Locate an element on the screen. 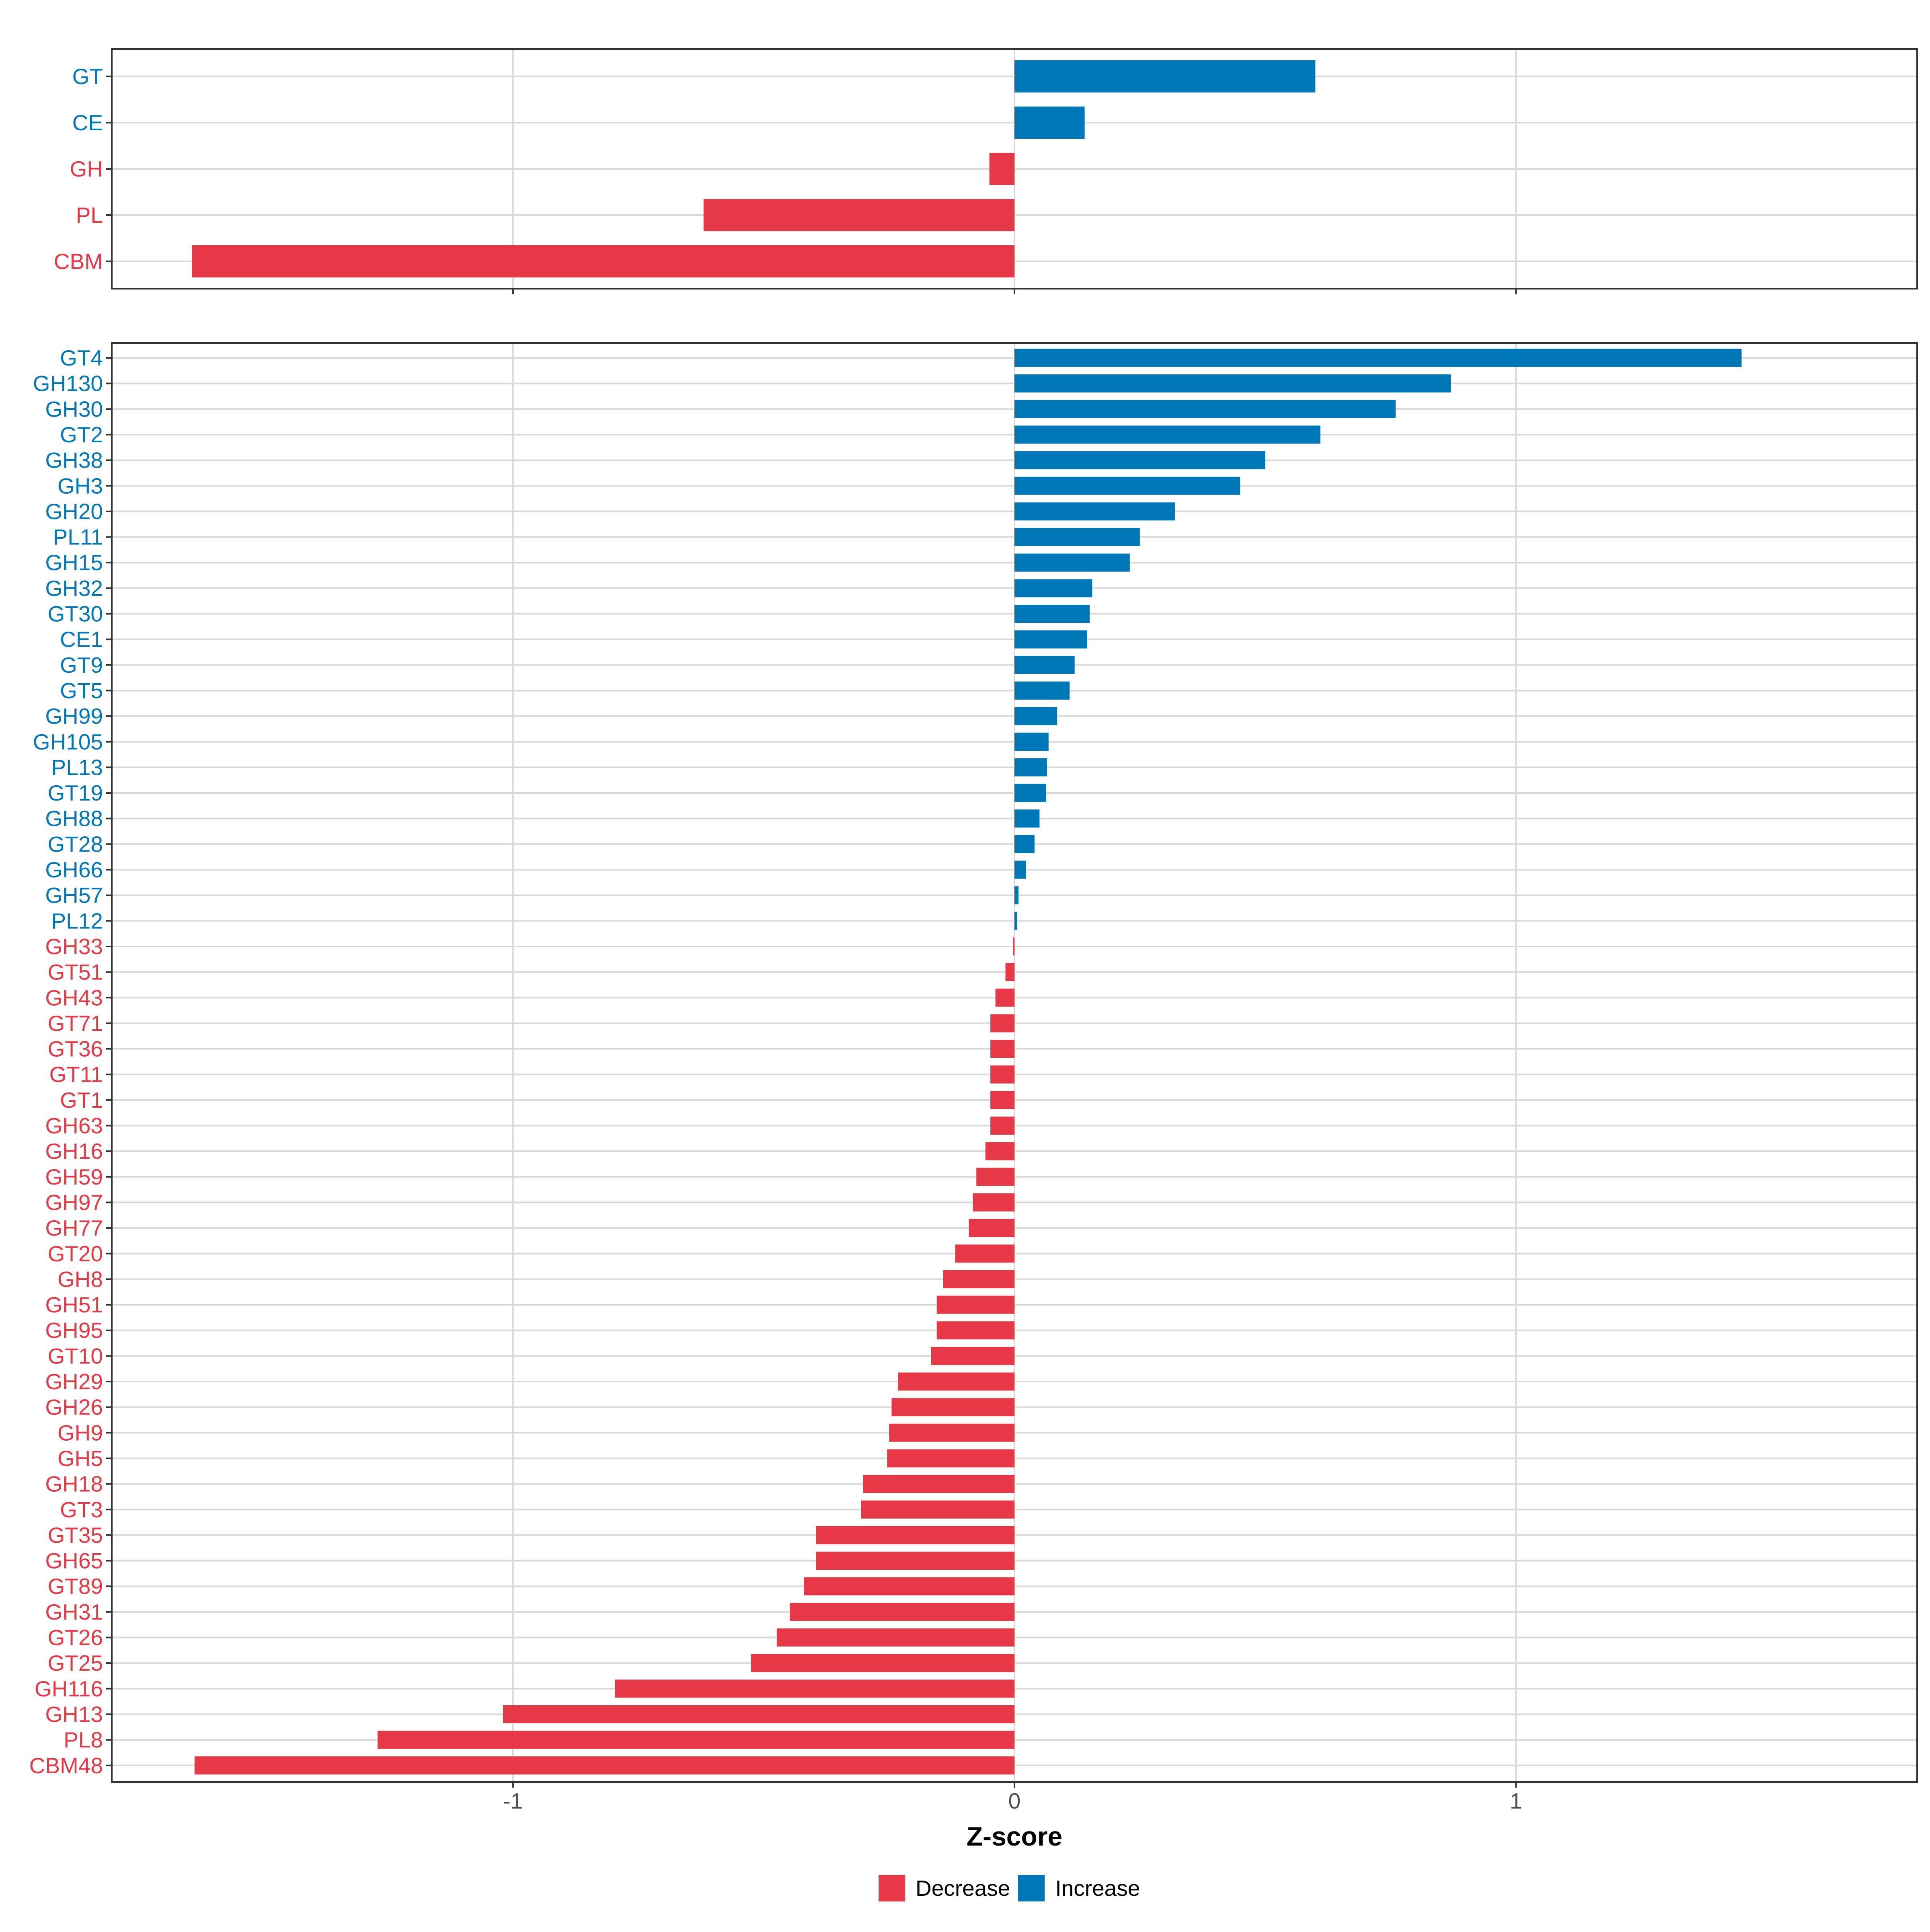 The height and width of the screenshot is (1932, 1930). bar-gh116 is located at coordinates (814, 1688).